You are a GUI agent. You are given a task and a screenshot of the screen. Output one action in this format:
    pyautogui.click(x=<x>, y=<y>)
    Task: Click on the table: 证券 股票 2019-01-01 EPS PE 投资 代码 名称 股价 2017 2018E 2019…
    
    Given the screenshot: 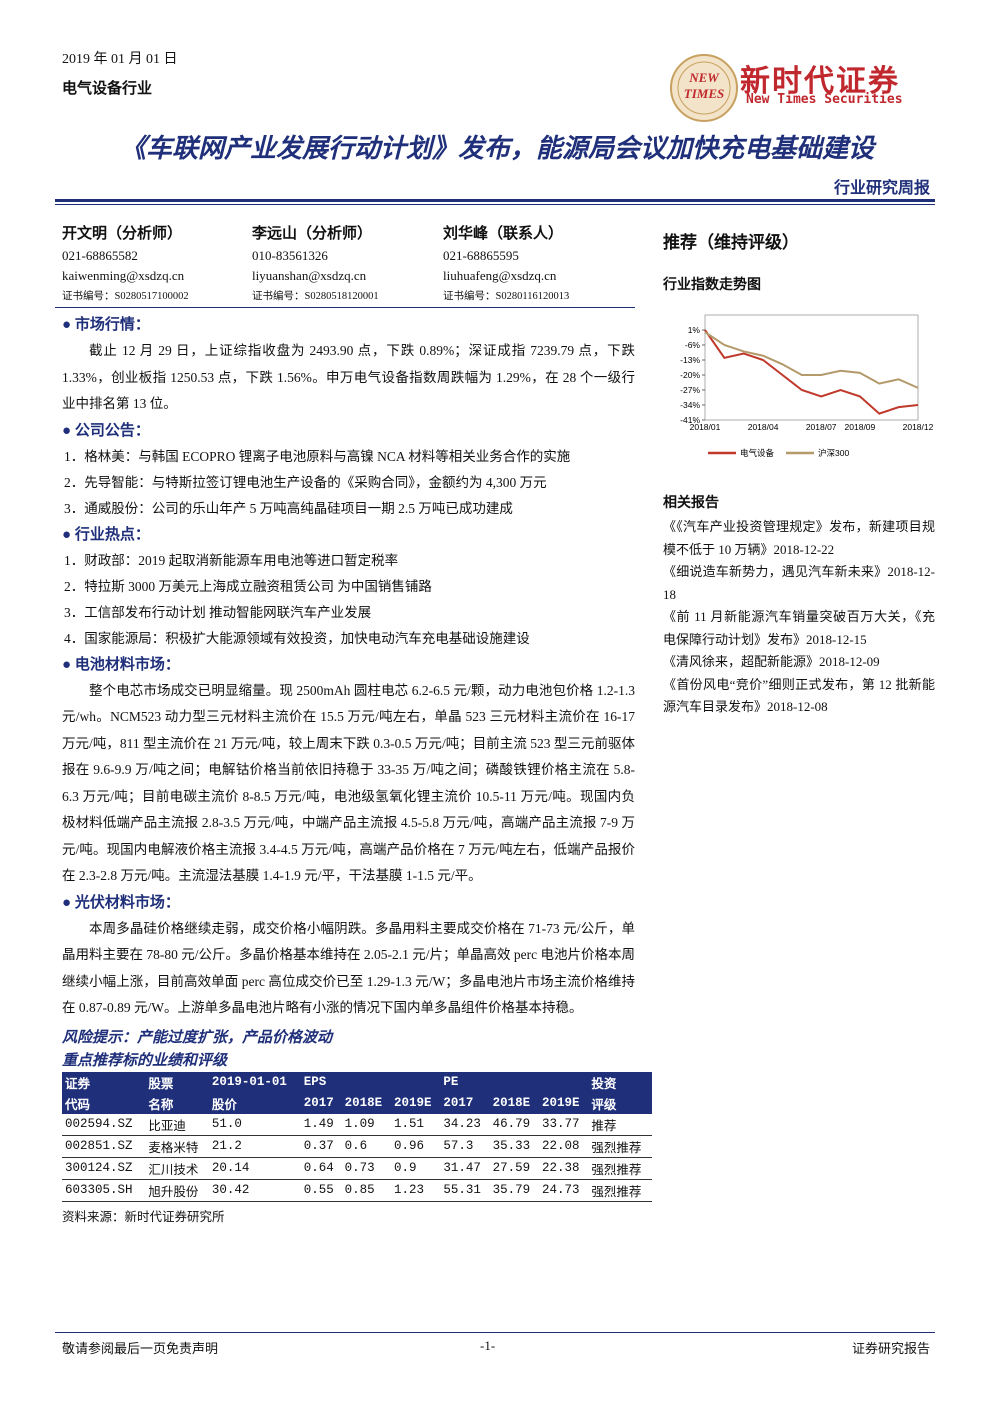 What is the action you would take?
    pyautogui.click(x=357, y=1136)
    